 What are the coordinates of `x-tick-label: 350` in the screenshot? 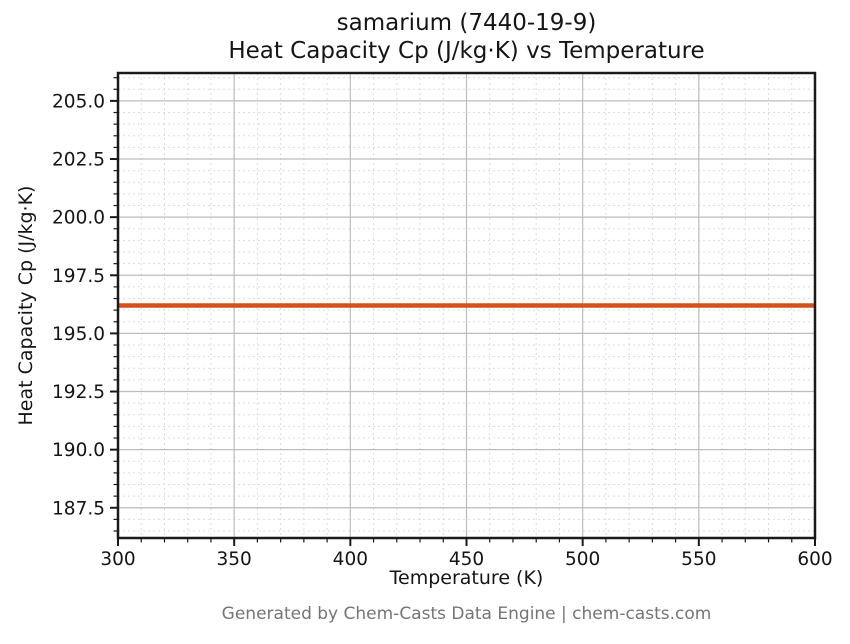 It's located at (234, 559).